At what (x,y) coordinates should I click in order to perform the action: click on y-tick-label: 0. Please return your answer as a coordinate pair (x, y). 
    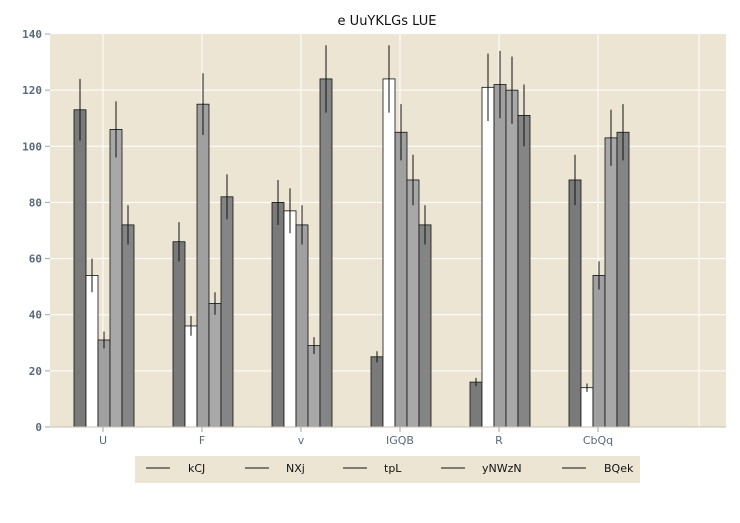
    Looking at the image, I should click on (38, 427).